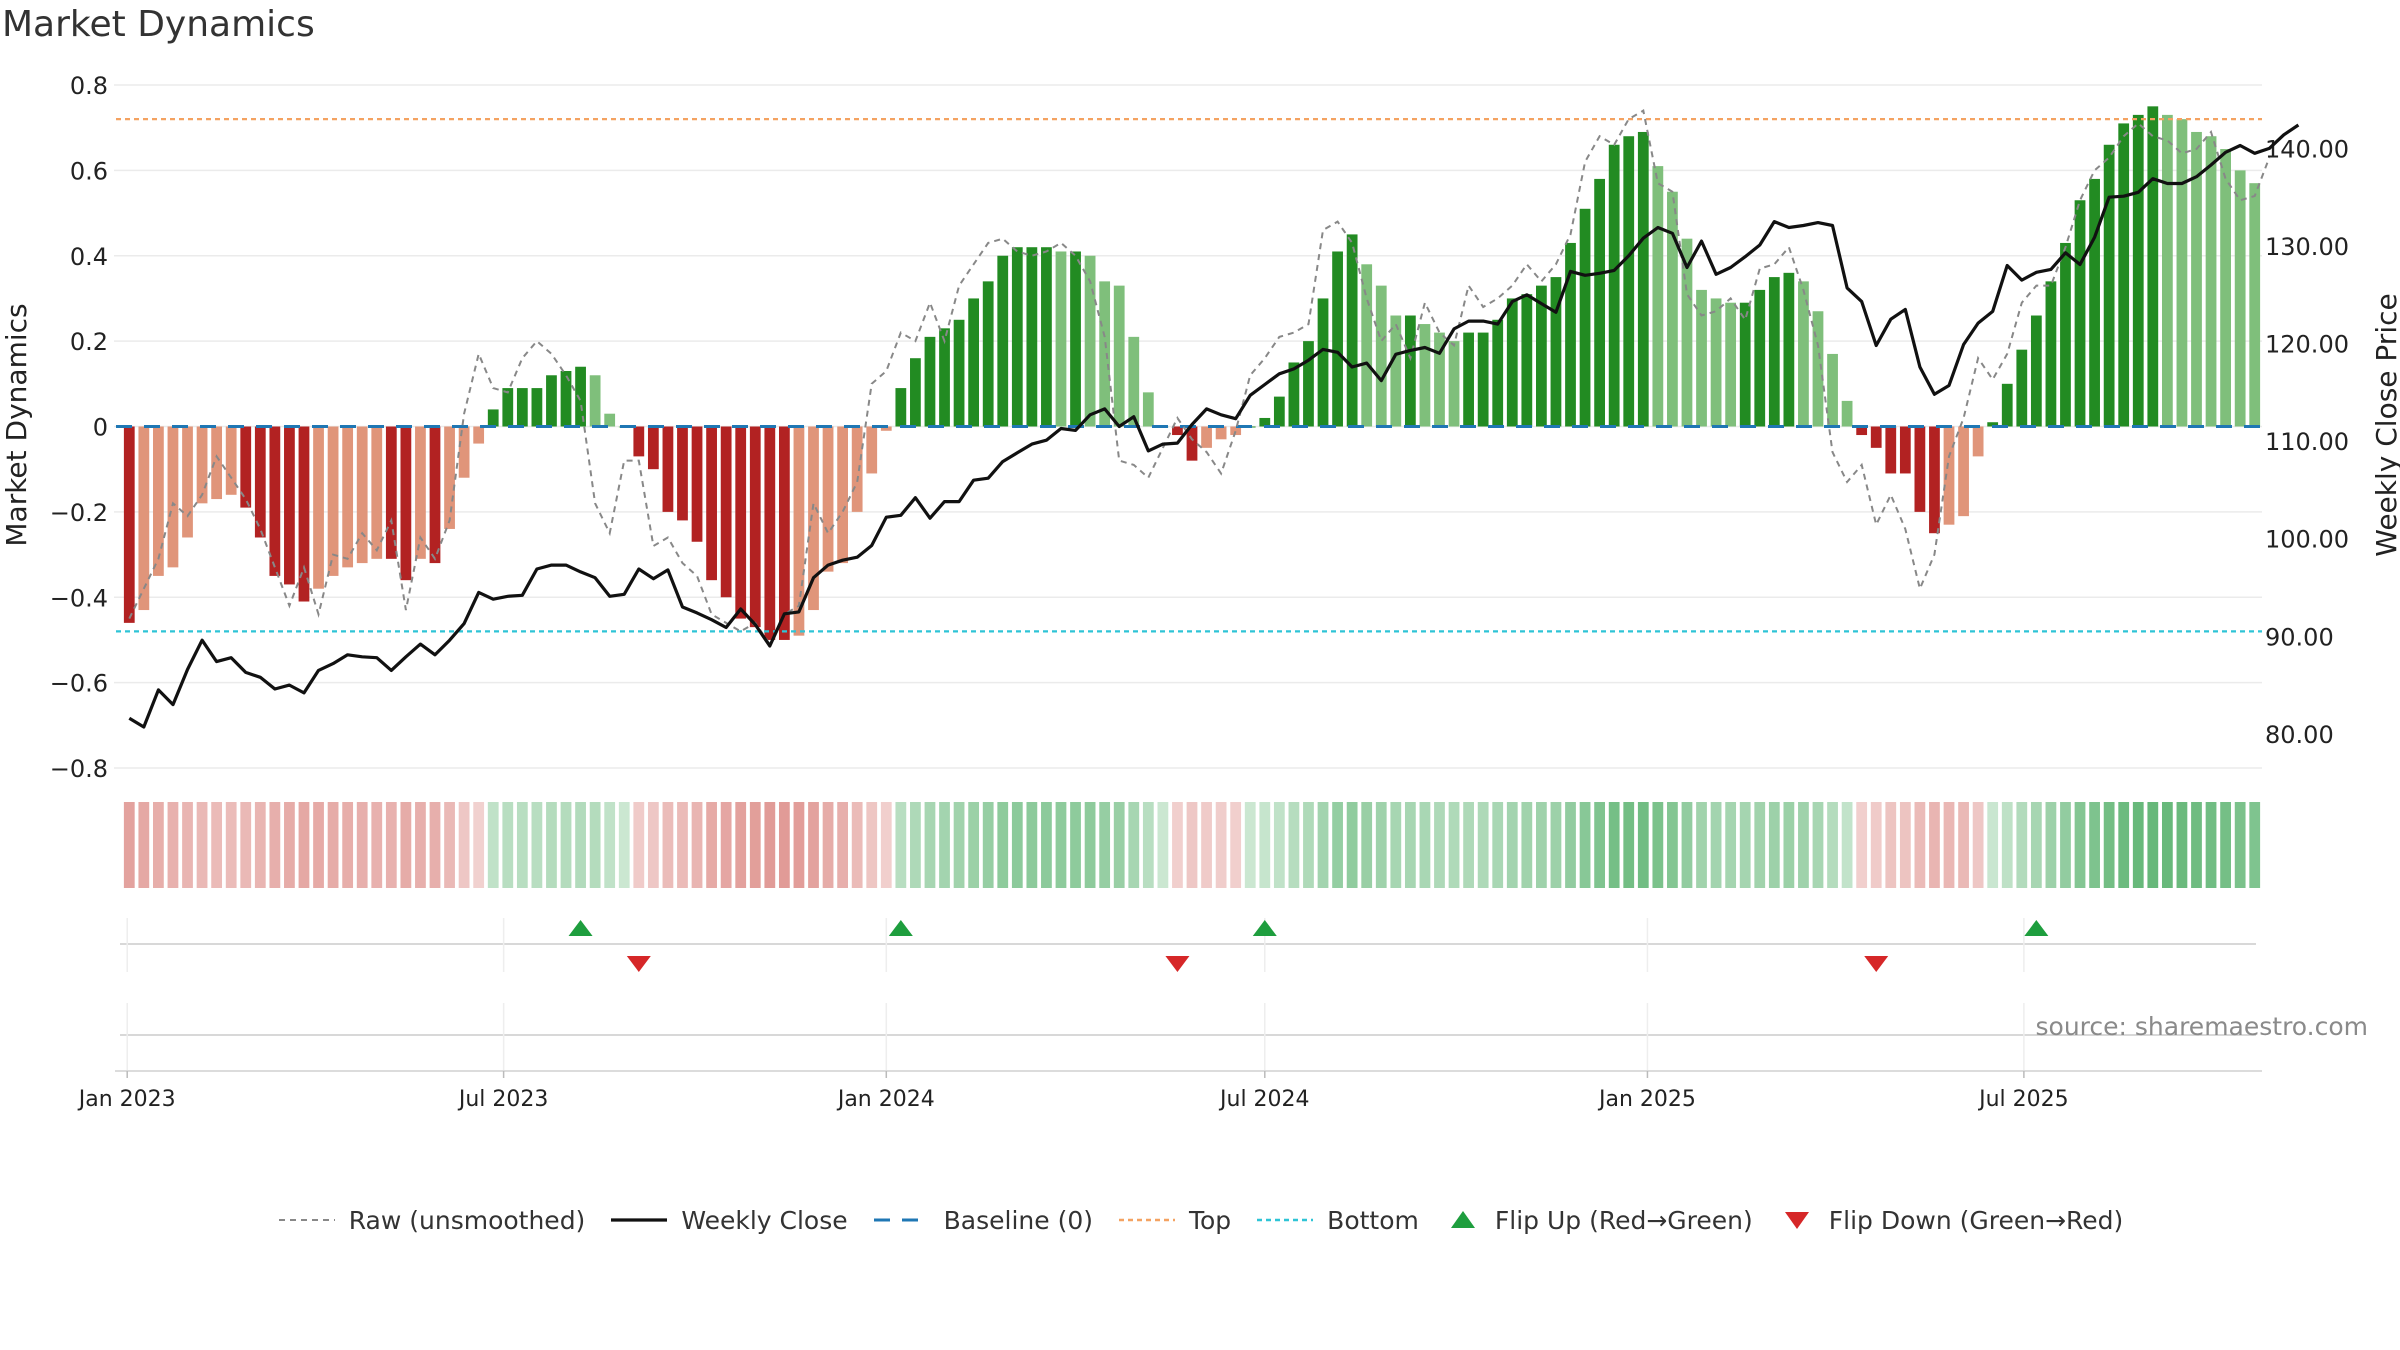 This screenshot has height=1350, width=2400. Describe the element at coordinates (2299, 637) in the screenshot. I see `y2-tick-label: 90.00` at that location.